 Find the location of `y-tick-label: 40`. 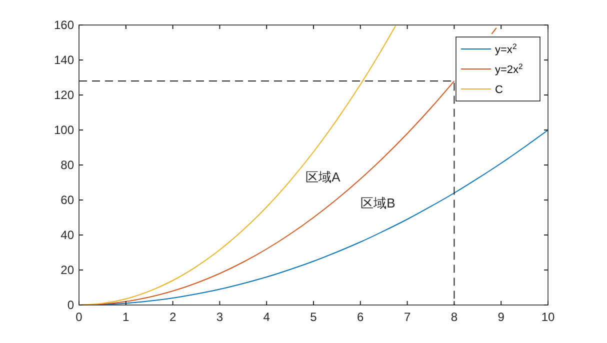

y-tick-label: 40 is located at coordinates (67, 235).